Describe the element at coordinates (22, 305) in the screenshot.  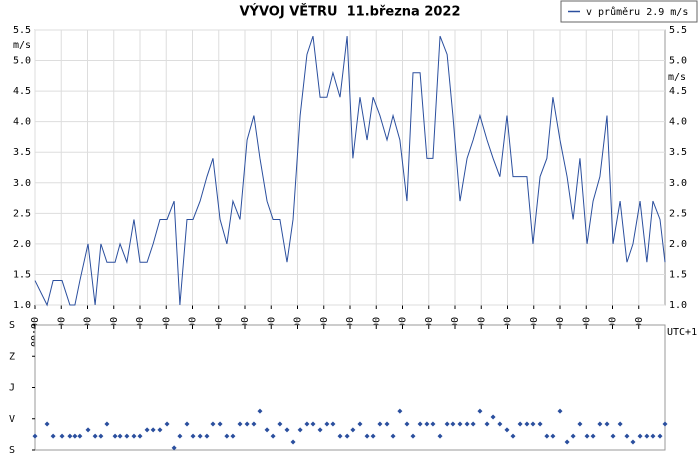
I see `y-tick-label: 1.0` at that location.